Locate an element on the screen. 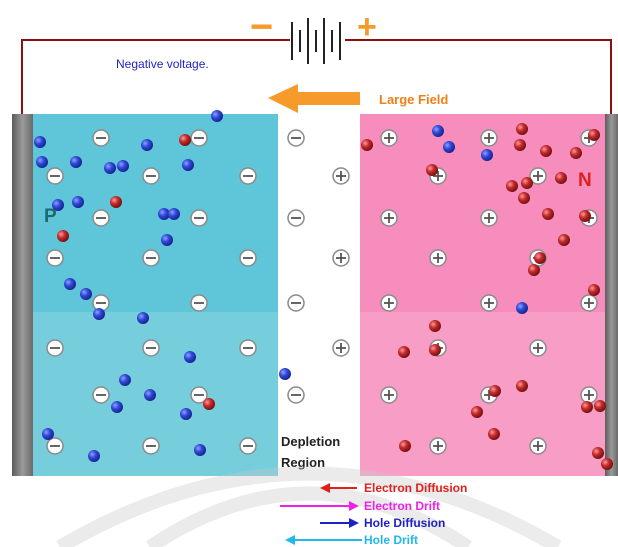 This screenshot has width=618, height=547. circuit-wire-right is located at coordinates (478, 77).